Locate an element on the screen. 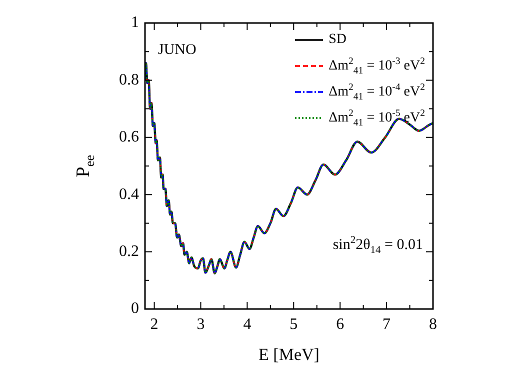 The image size is (532, 373). y-tick-label: 0.6 is located at coordinates (129, 137).